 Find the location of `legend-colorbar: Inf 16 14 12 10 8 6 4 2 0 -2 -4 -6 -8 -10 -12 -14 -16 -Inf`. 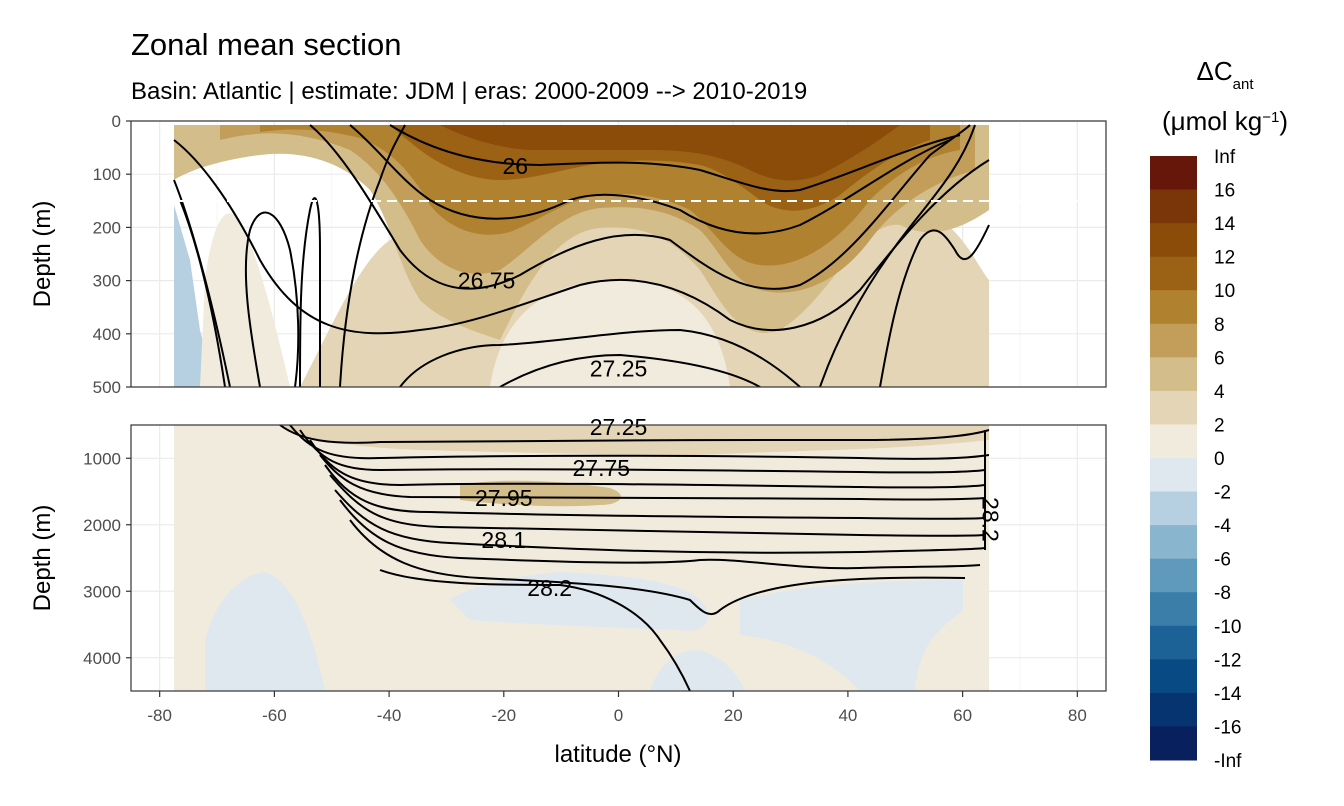

legend-colorbar: Inf 16 14 12 10 8 6 4 2 0 -2 -4 -6 -8 -10 -12 -14 -16 -Inf is located at coordinates (1196, 459).